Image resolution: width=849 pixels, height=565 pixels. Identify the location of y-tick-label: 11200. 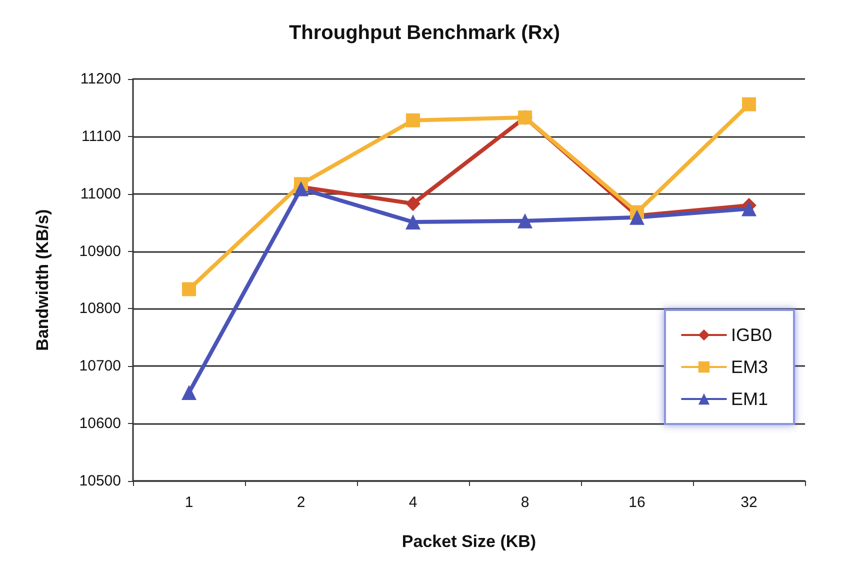
(100, 79).